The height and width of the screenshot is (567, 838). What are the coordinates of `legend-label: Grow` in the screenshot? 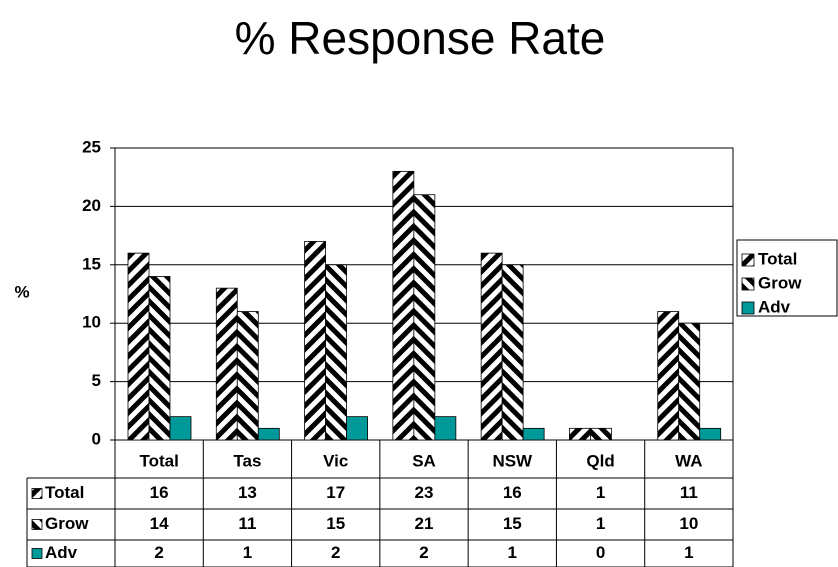 It's located at (780, 282).